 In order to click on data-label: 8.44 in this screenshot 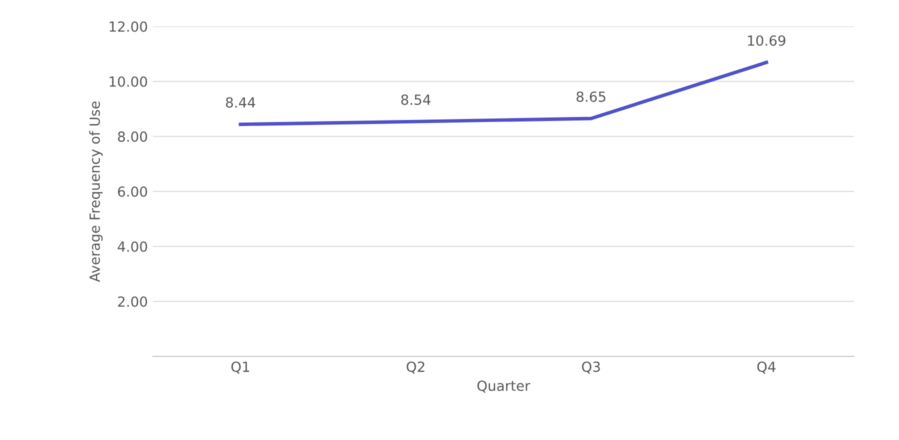, I will do `click(241, 102)`.